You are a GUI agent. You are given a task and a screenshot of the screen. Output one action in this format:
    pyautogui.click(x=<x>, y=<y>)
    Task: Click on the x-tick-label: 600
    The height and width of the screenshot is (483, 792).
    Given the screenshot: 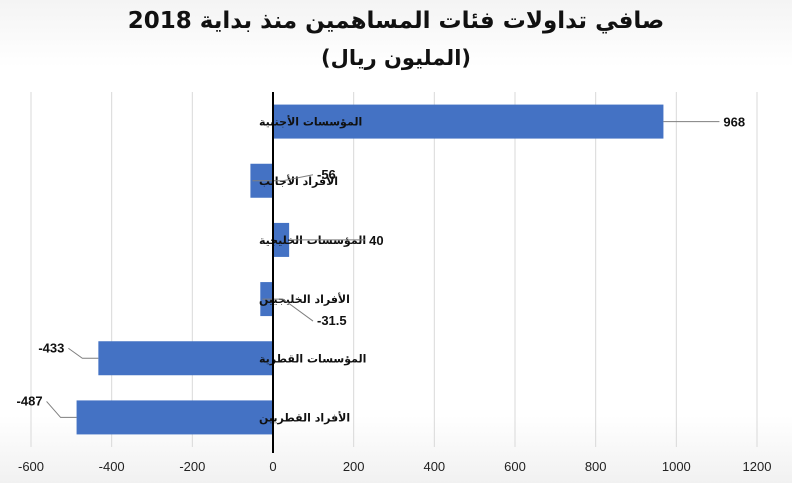 What is the action you would take?
    pyautogui.click(x=515, y=466)
    